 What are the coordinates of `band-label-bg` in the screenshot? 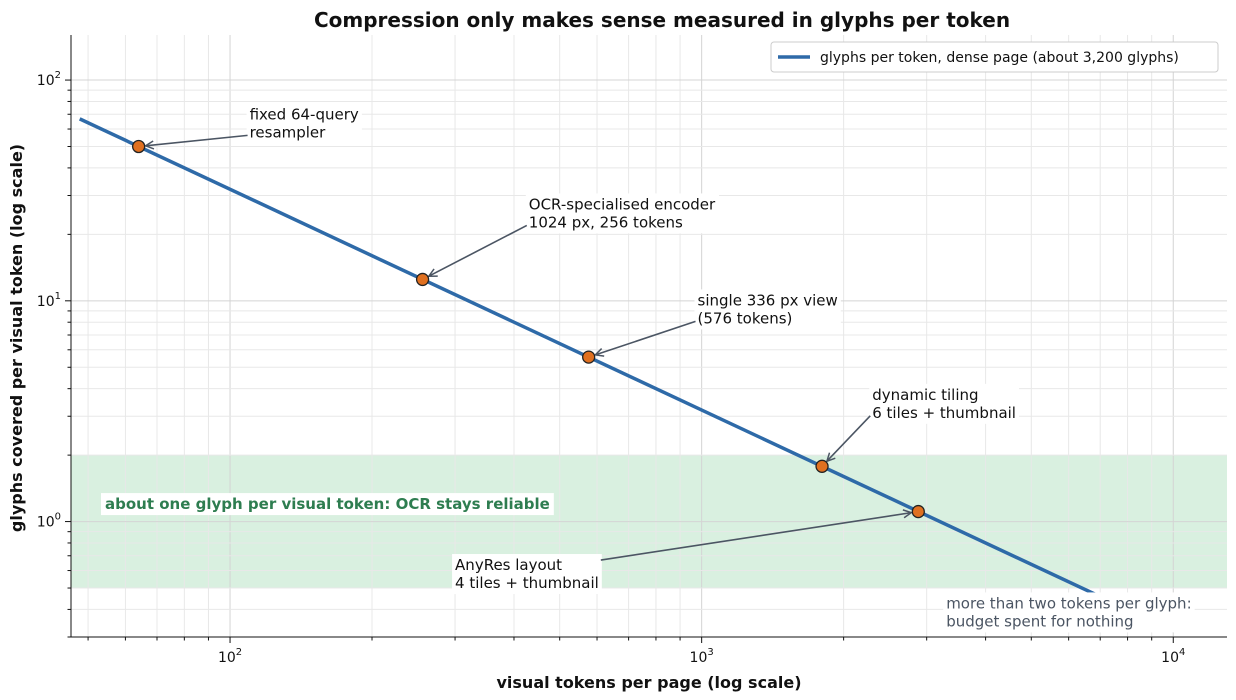 It's located at (327, 504).